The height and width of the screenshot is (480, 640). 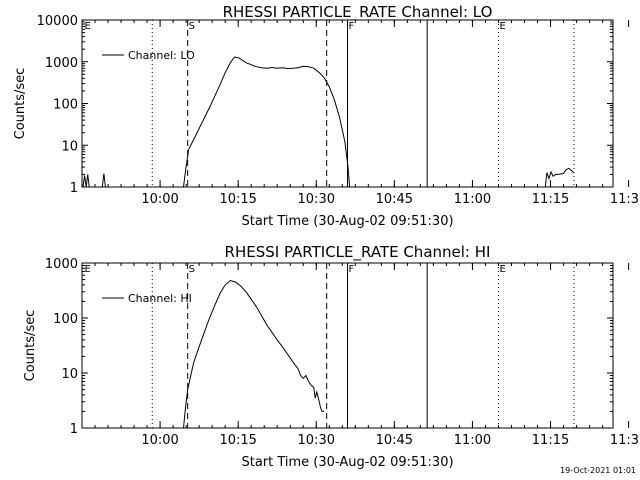 I want to click on footer-timestamp: 19-Oct-2021 01:01, so click(x=598, y=470).